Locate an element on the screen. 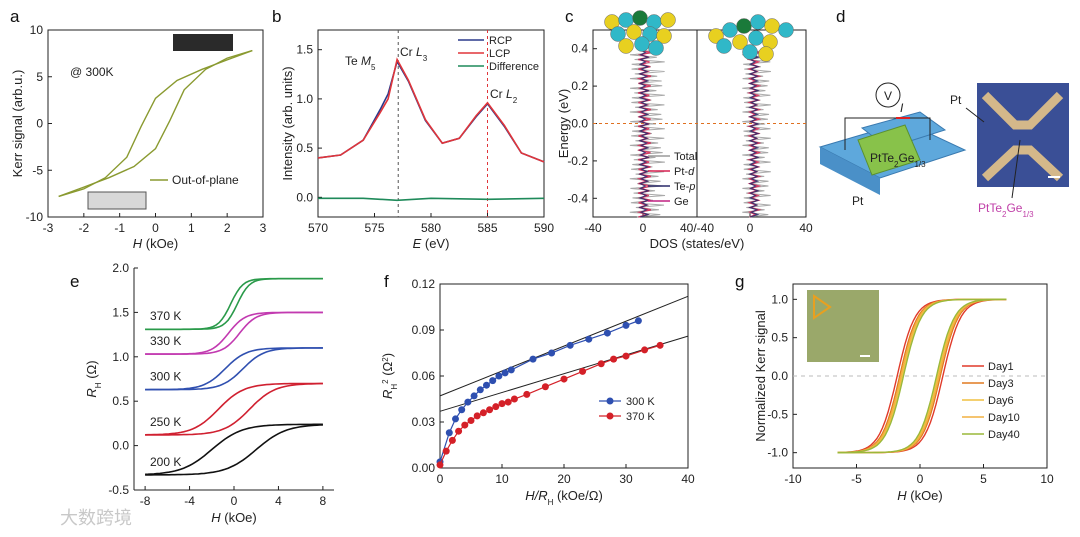 The image size is (1080, 537). panel-a-temperature: @ 300K is located at coordinates (92, 72).